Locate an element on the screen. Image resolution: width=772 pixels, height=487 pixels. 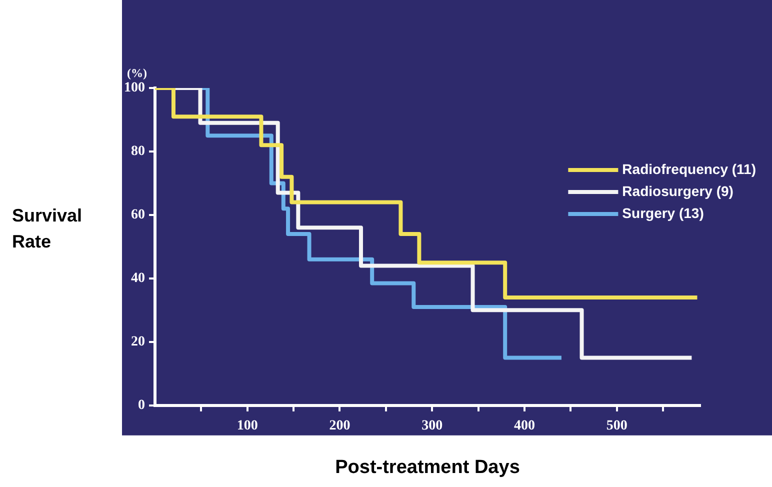
legend-label: Radiofrequency (11) is located at coordinates (689, 168).